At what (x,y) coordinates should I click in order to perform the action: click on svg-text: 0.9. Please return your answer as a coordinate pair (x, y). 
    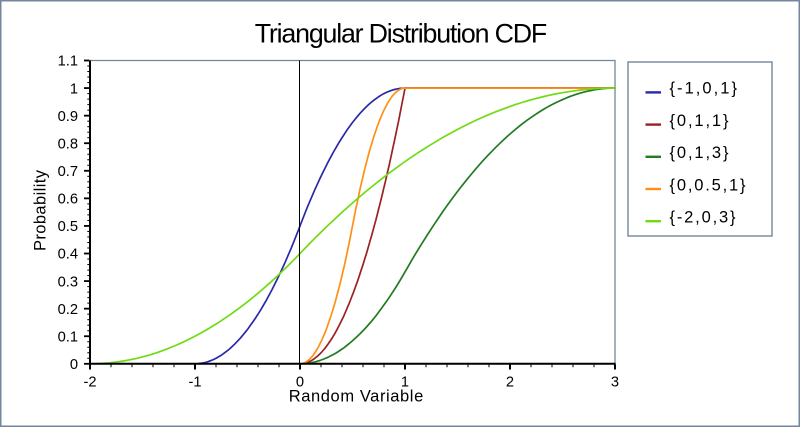
    Looking at the image, I should click on (68, 117).